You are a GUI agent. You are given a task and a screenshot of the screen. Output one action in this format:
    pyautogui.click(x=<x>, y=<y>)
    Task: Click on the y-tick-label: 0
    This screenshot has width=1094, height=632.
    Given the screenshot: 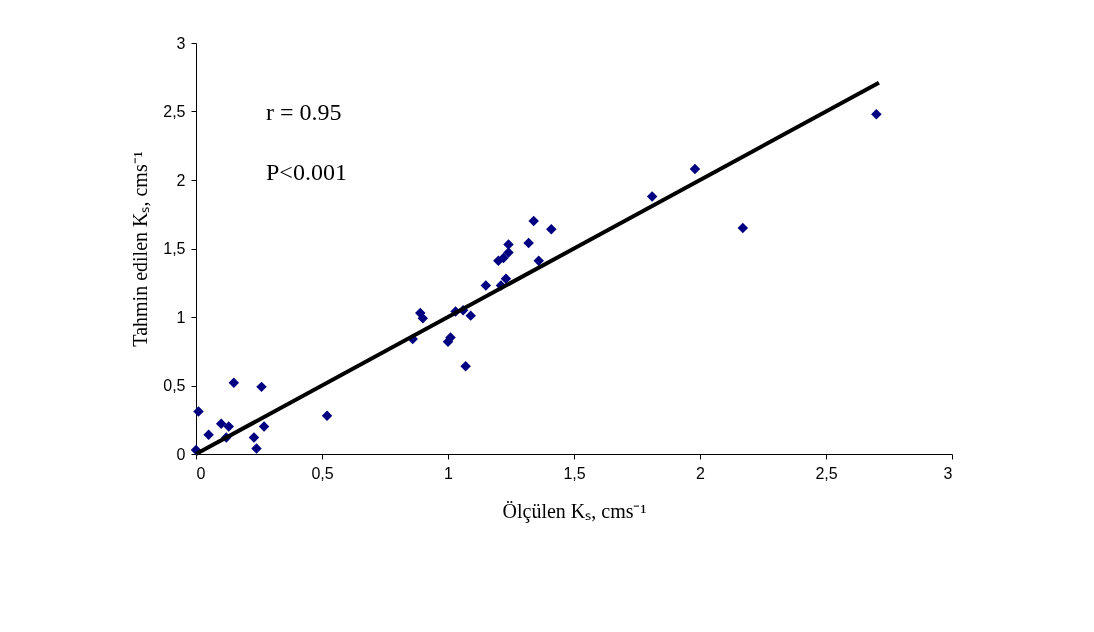 What is the action you would take?
    pyautogui.click(x=181, y=454)
    